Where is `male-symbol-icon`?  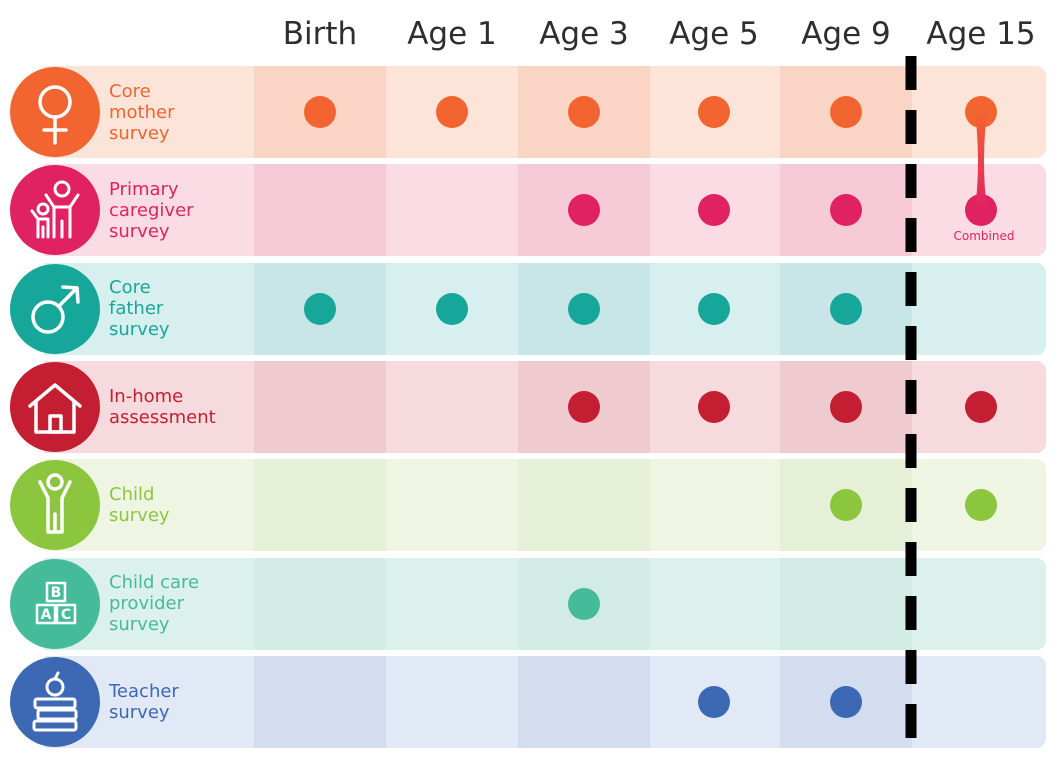 male-symbol-icon is located at coordinates (55, 308).